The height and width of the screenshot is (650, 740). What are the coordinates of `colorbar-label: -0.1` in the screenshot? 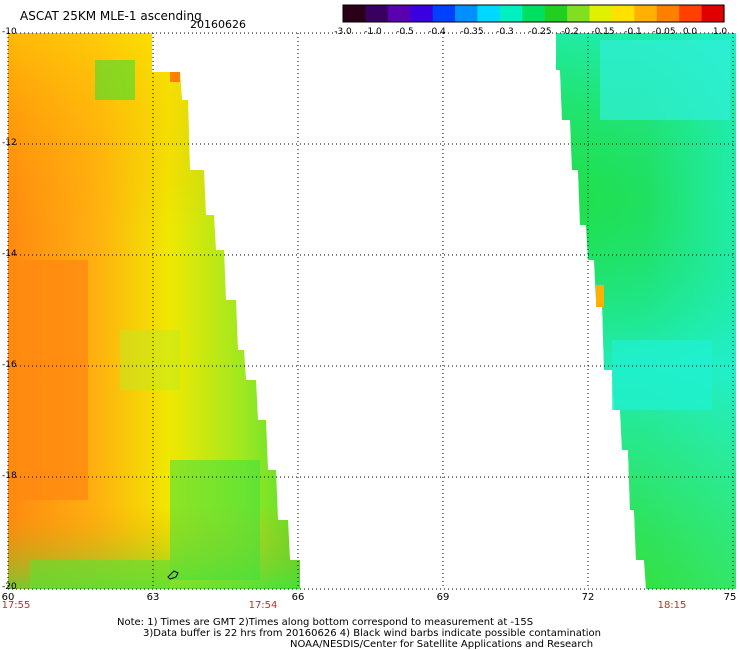 It's located at (633, 32).